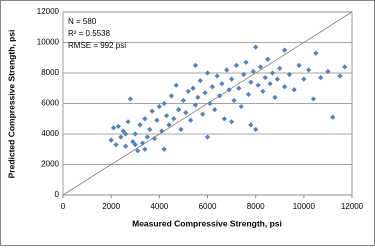 The width and height of the screenshot is (375, 251). Describe the element at coordinates (97, 45) in the screenshot. I see `annotation: RMSE = 992 psi` at that location.